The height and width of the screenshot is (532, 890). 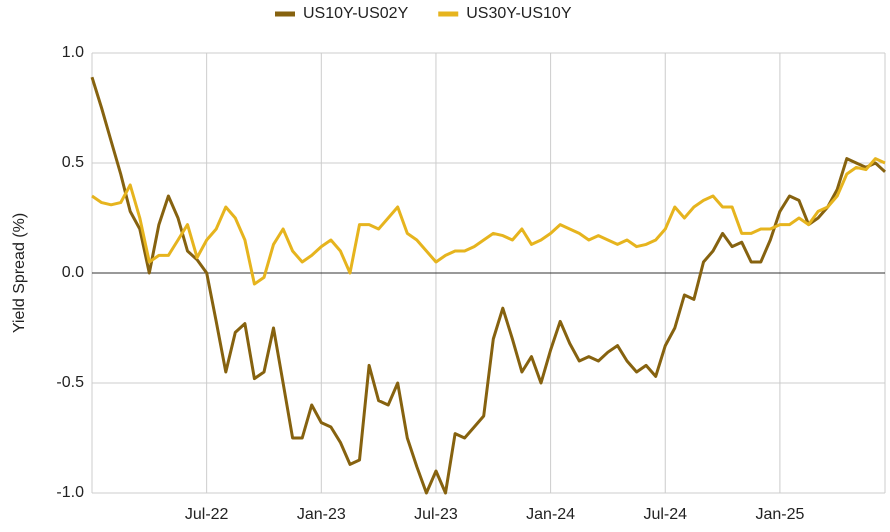 I want to click on x-tick-label: Jul-24, so click(x=665, y=514).